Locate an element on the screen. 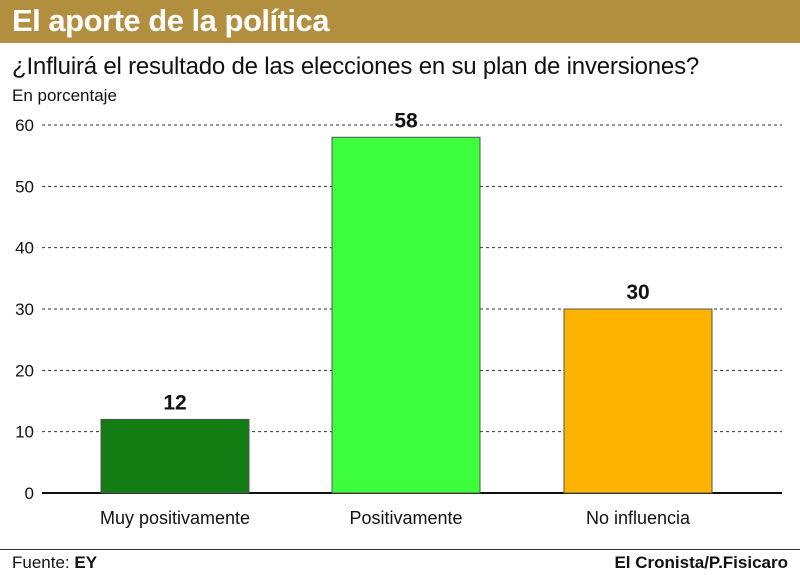 The image size is (800, 575). x-tick-label: Positivamente is located at coordinates (405, 518).